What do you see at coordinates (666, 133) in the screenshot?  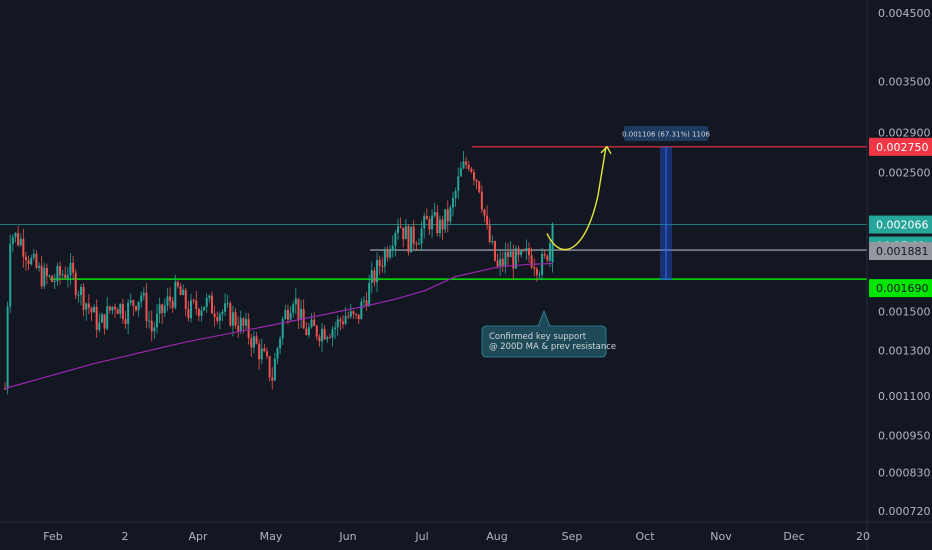 I see `measure-label-box` at bounding box center [666, 133].